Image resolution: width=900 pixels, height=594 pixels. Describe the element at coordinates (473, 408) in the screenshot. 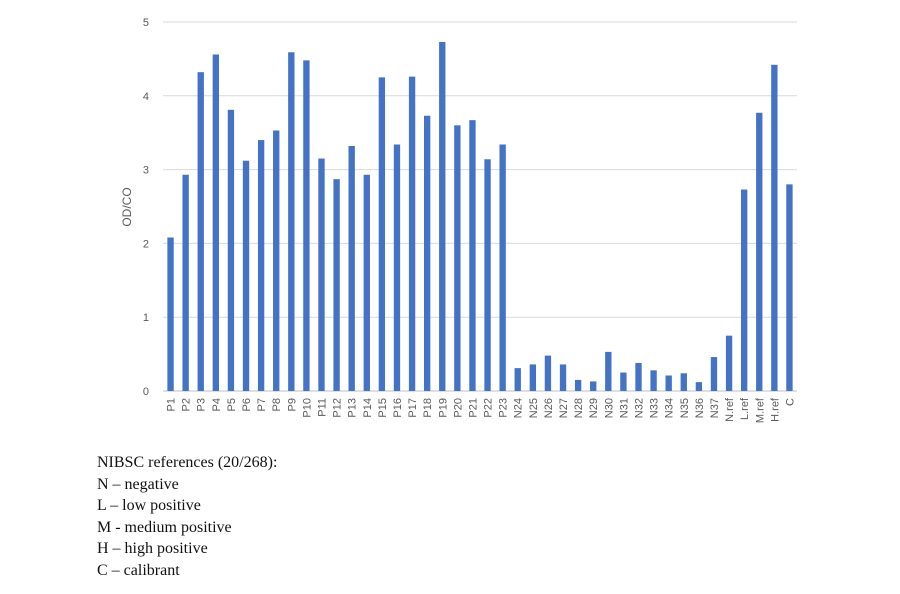

I see `x-tick-label: P21` at that location.